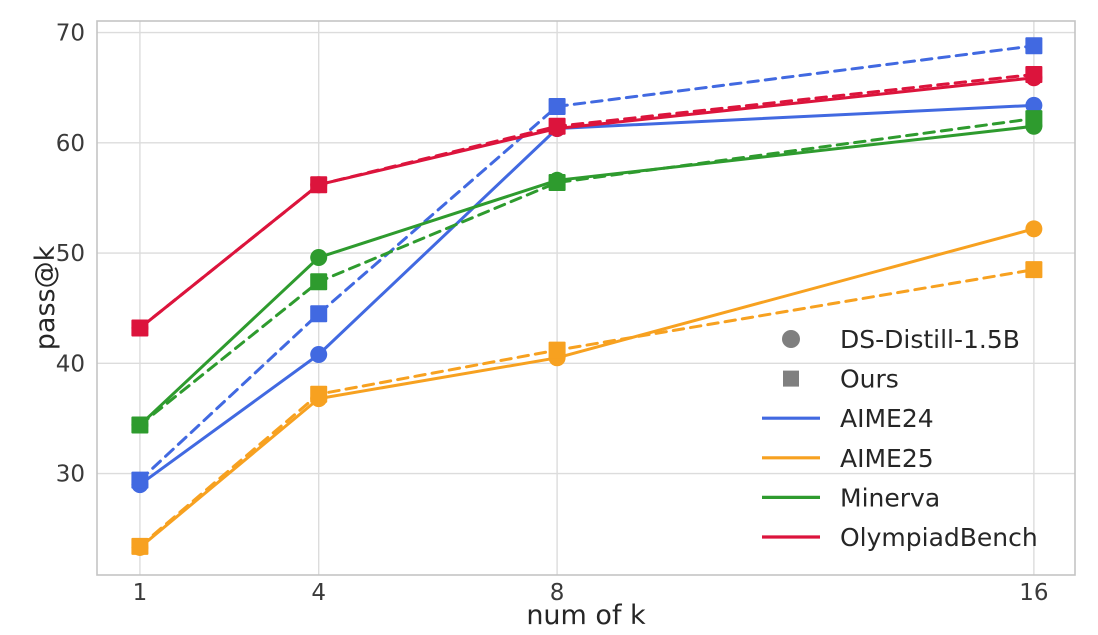  Describe the element at coordinates (930, 339) in the screenshot. I see `legend-label: DS-Distill-1.5B` at that location.